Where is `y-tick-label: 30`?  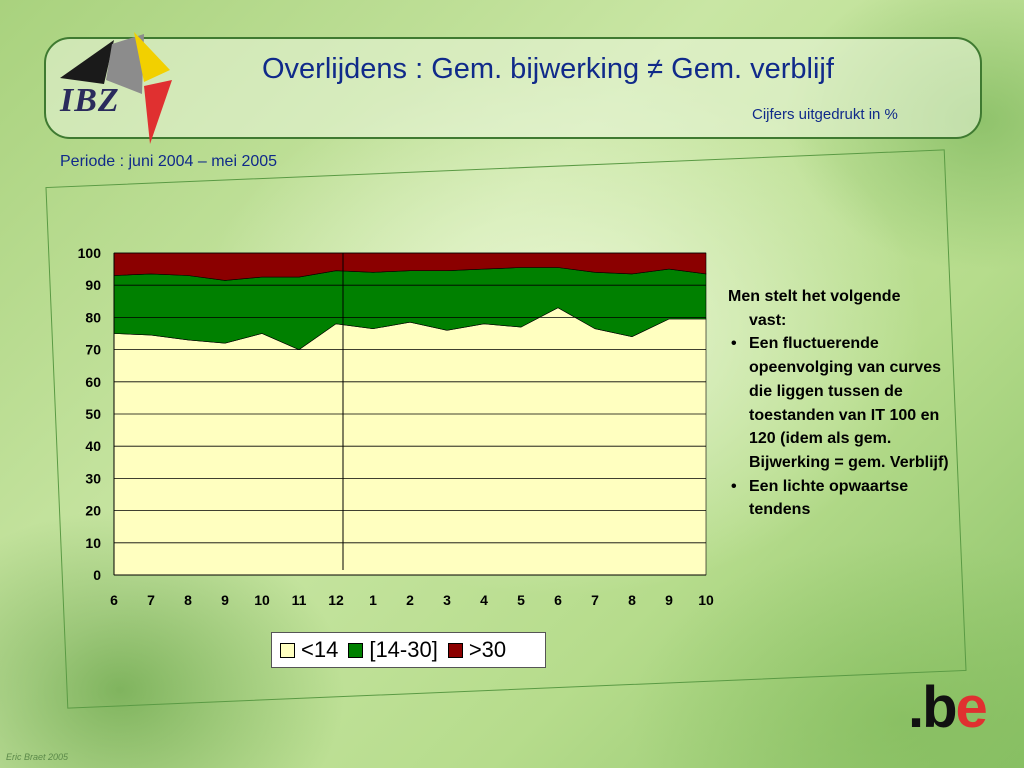 y-tick-label: 30 is located at coordinates (93, 478).